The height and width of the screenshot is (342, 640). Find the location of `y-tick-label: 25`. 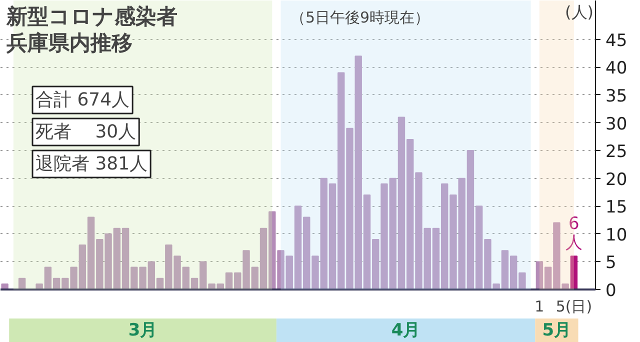

y-tick-label: 25 is located at coordinates (617, 152).